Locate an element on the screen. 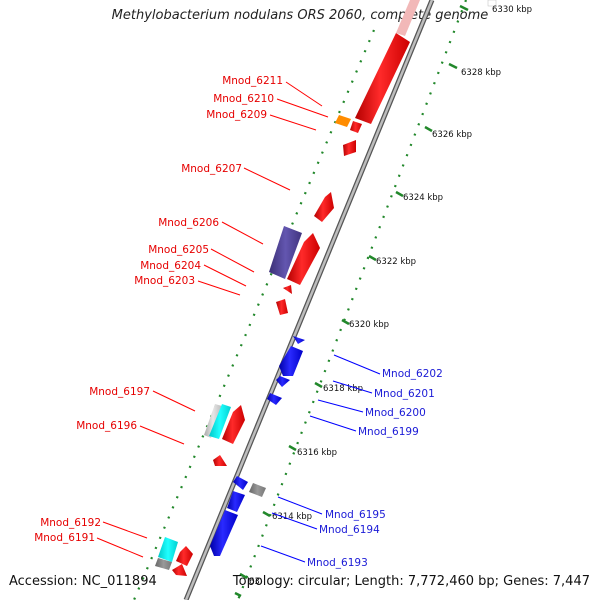 This screenshot has width=600, height=600. gene-label: Mnod_6191 is located at coordinates (64, 538).